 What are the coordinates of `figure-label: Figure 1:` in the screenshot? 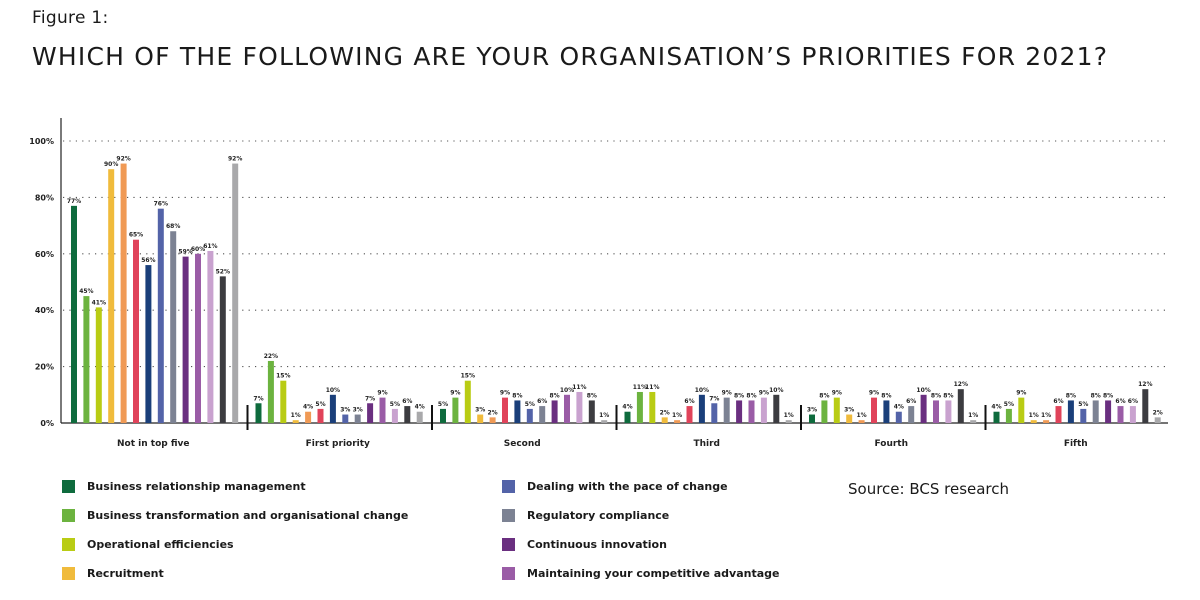 It's located at (70, 18).